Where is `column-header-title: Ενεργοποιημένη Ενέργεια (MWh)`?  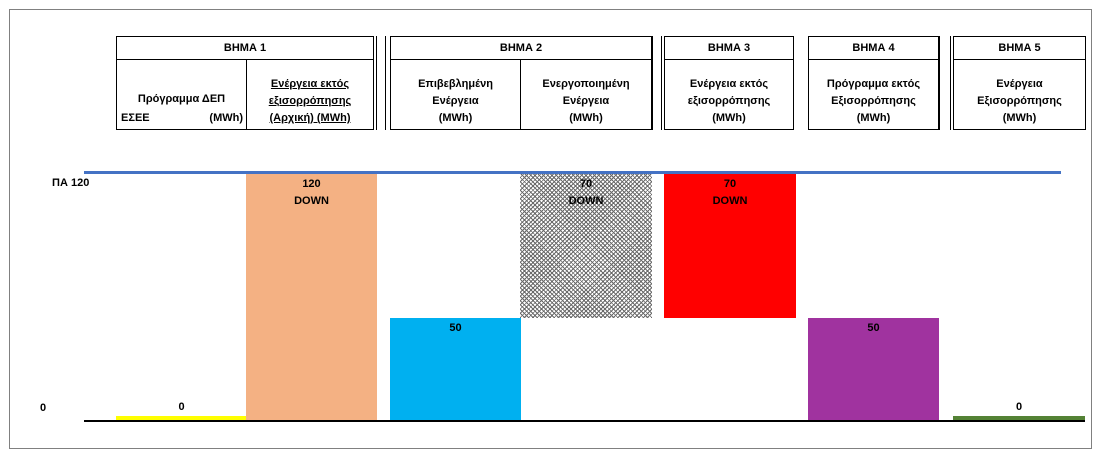 column-header-title: Ενεργοποιημένη Ενέργεια (MWh) is located at coordinates (586, 101).